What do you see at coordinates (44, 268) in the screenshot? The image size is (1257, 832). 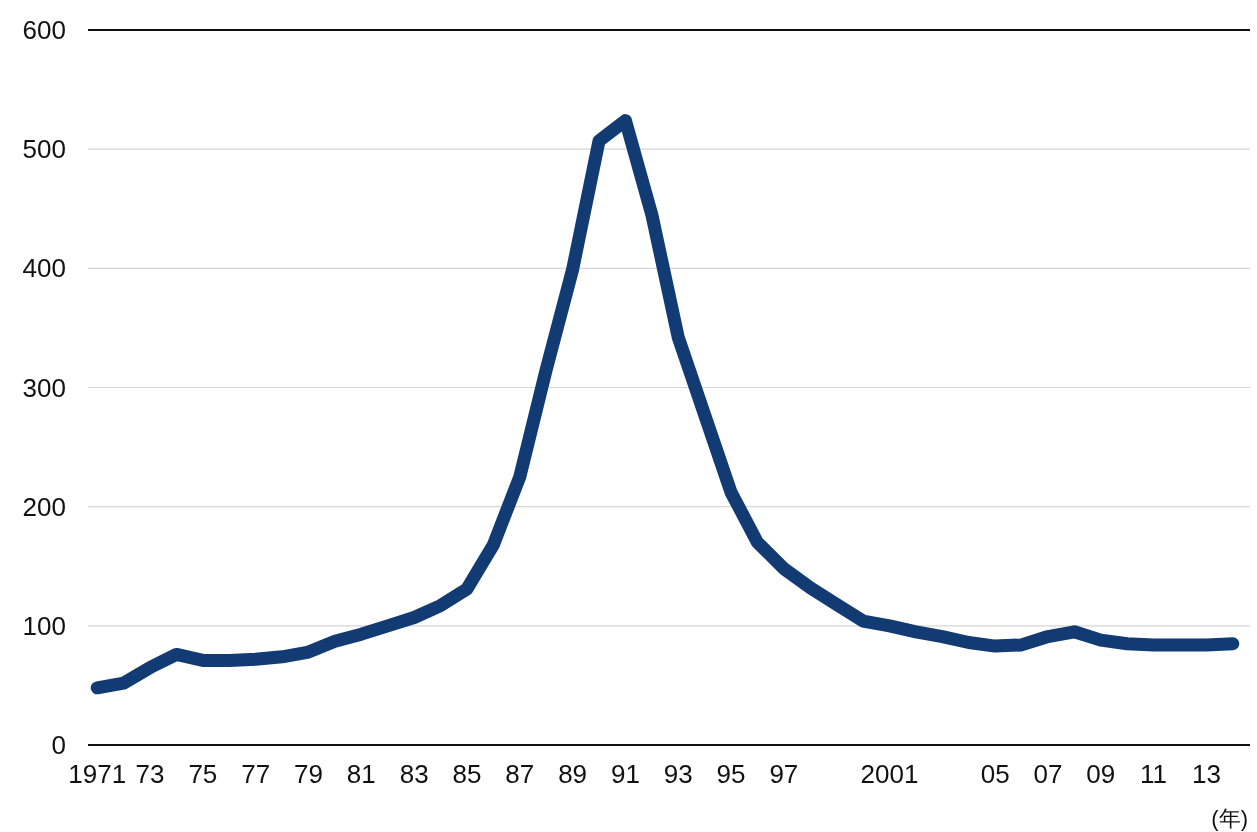 I see `y-tick-label: 400` at bounding box center [44, 268].